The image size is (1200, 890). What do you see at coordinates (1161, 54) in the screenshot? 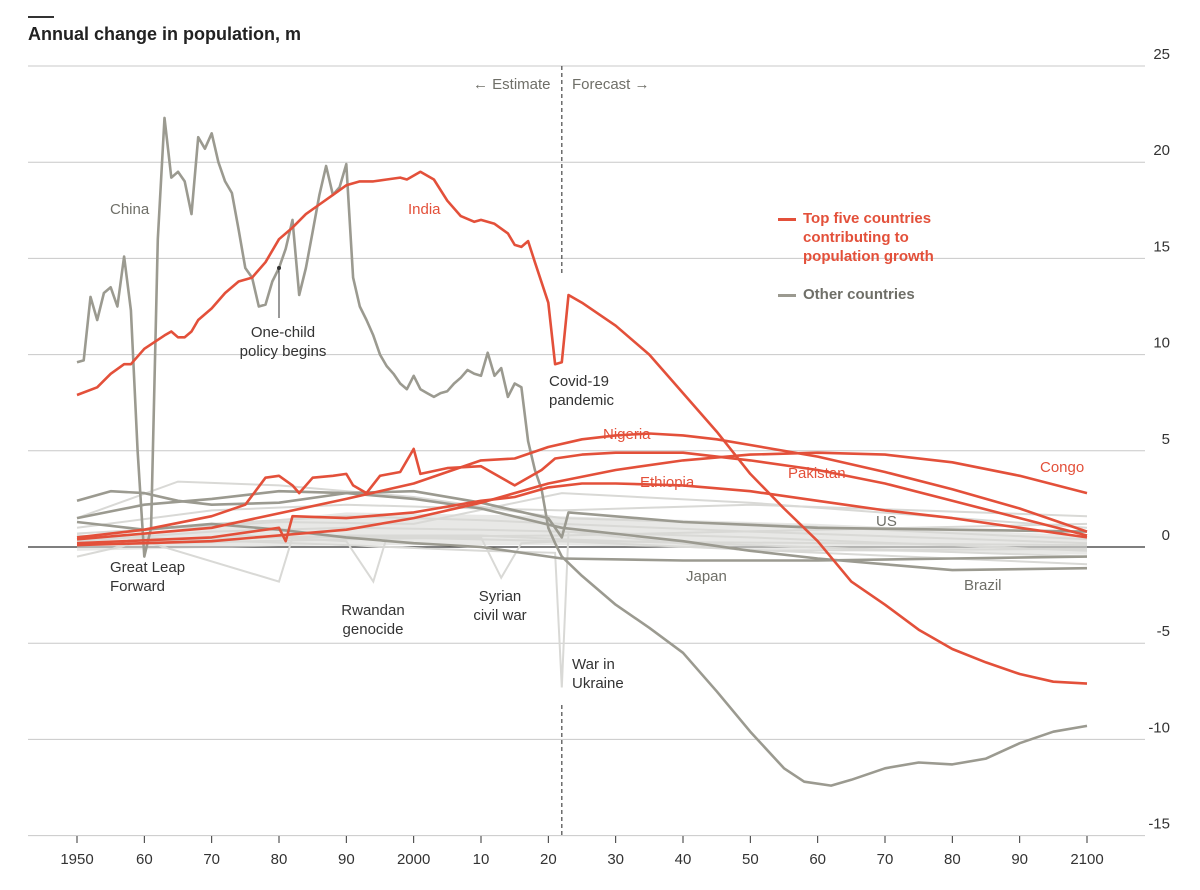
I see `y-tick-label: 25` at bounding box center [1161, 54].